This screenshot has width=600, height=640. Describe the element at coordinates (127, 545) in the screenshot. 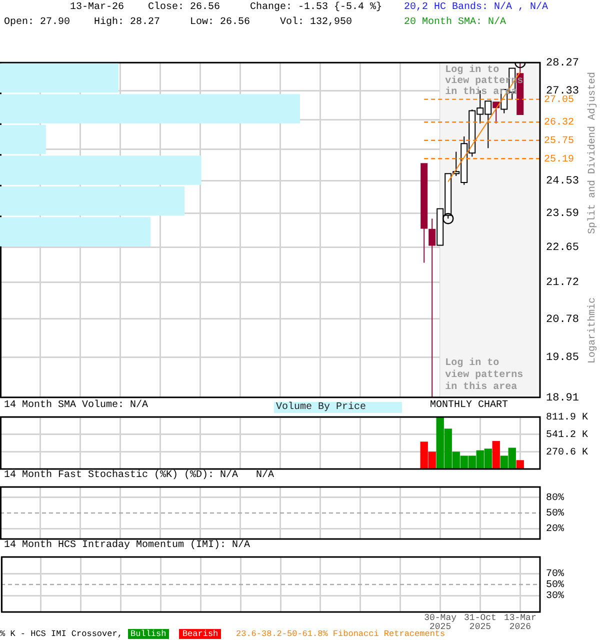

I see `chart-title: 14 Month HCS Intraday Momentum (IMI): N/A` at that location.